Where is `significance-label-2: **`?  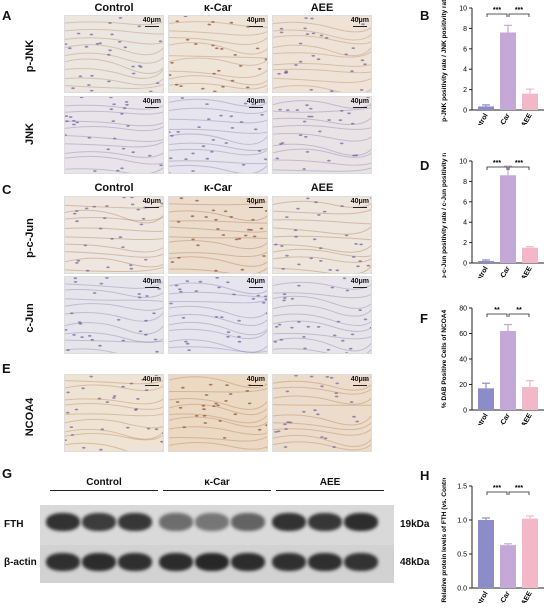
significance-label-2: ** is located at coordinates (519, 310).